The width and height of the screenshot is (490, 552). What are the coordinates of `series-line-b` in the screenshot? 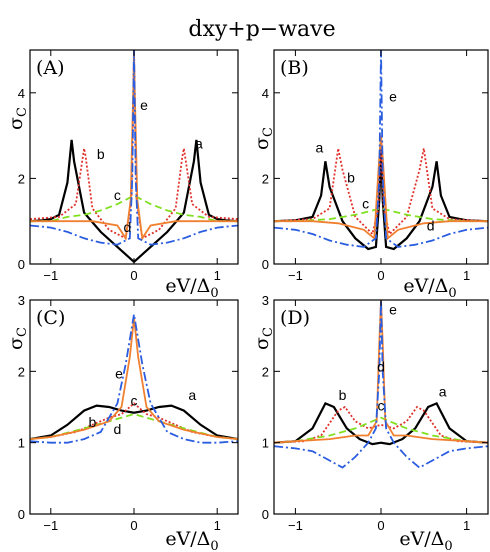 It's located at (381, 424).